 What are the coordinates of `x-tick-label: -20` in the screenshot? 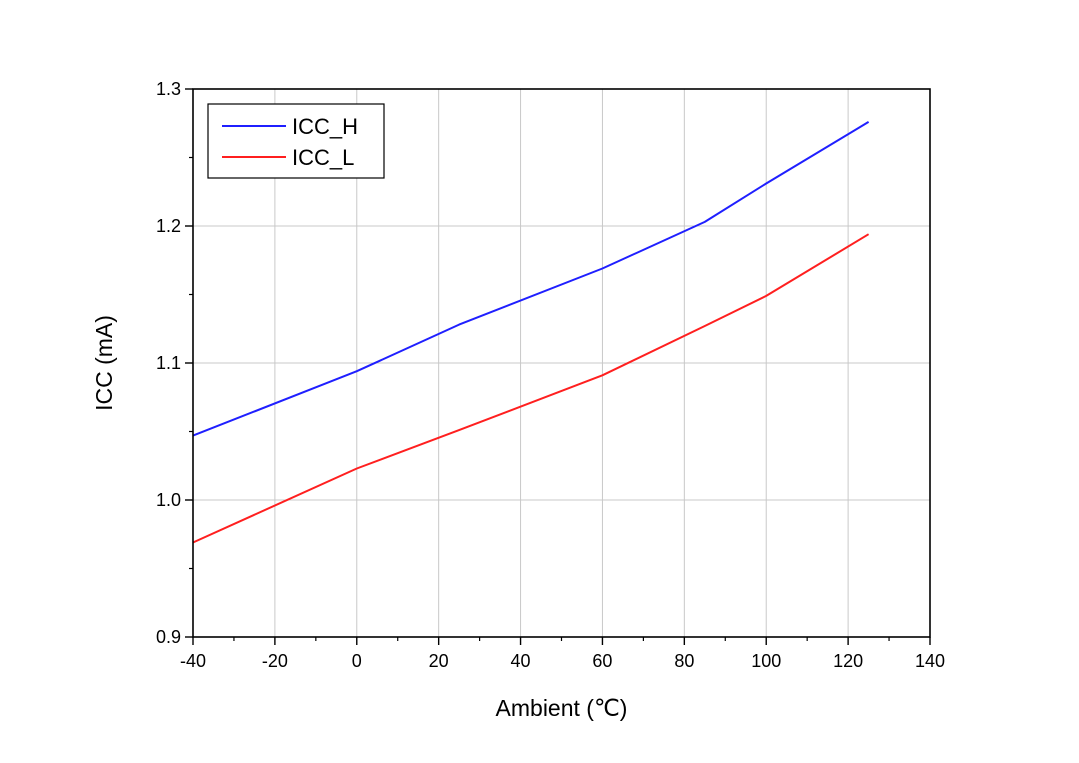 It's located at (275, 661).